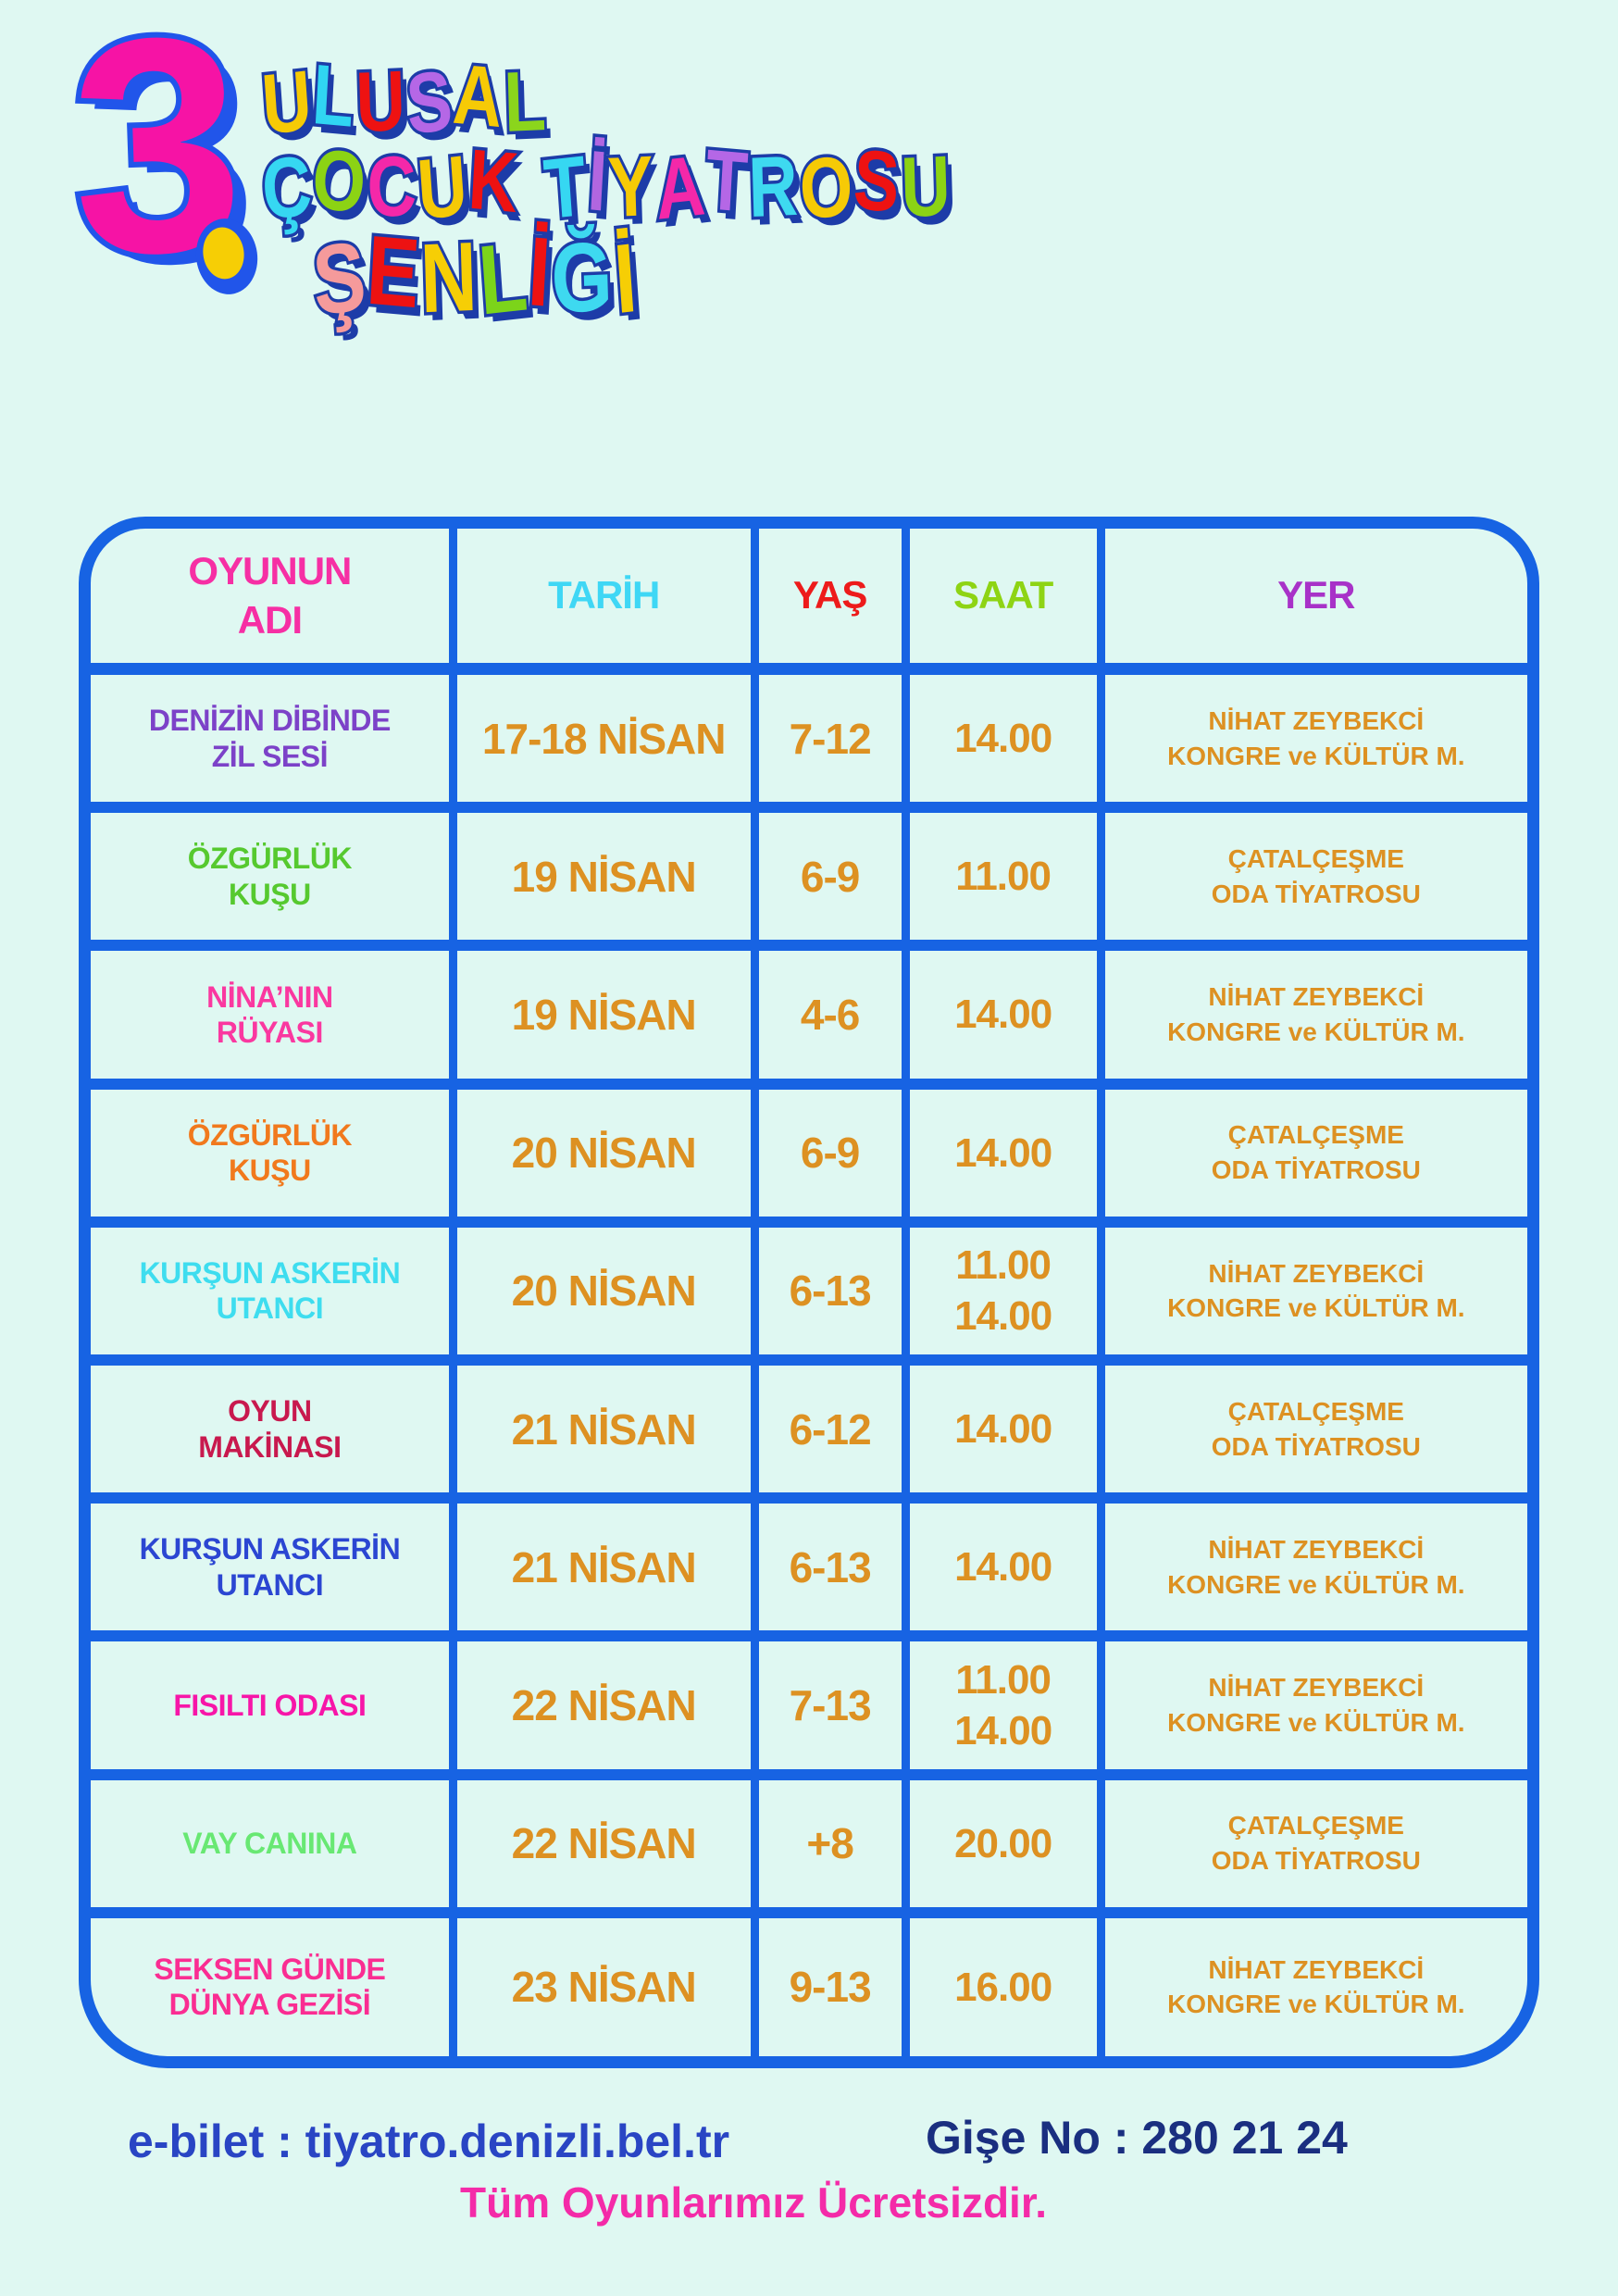 The width and height of the screenshot is (1618, 2296). What do you see at coordinates (394, 271) in the screenshot?
I see `title-letter: E` at bounding box center [394, 271].